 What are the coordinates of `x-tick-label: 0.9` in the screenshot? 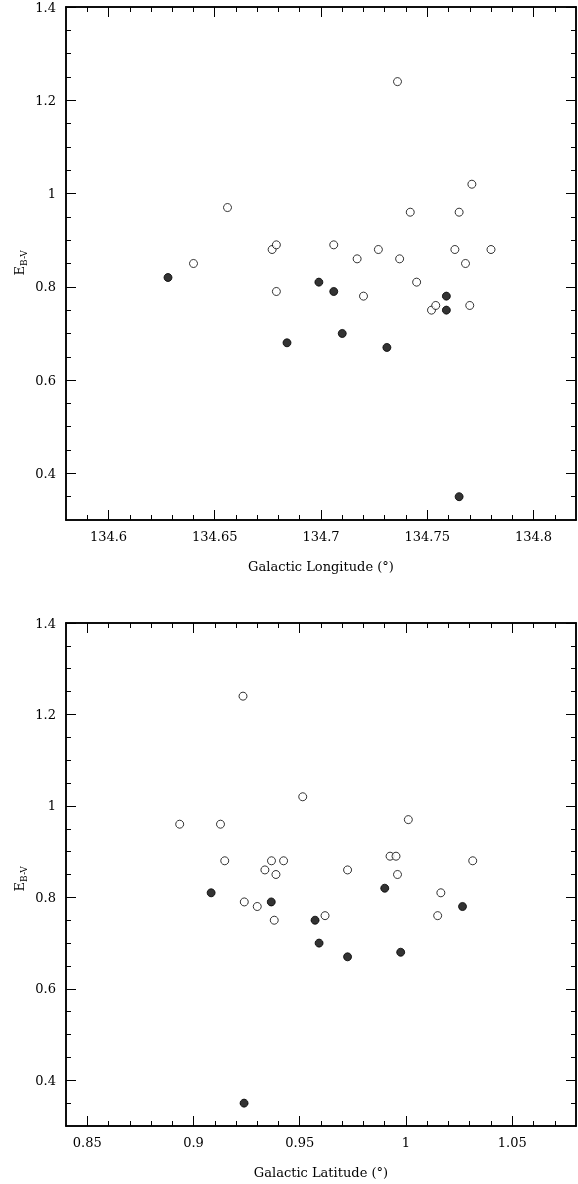 It's located at (193, 1142).